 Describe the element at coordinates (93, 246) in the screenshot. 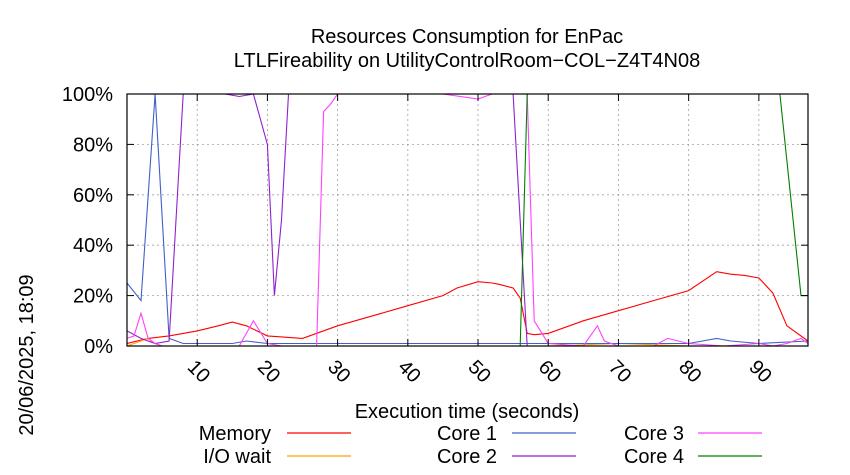

I see `y-tick-label: 40%` at that location.